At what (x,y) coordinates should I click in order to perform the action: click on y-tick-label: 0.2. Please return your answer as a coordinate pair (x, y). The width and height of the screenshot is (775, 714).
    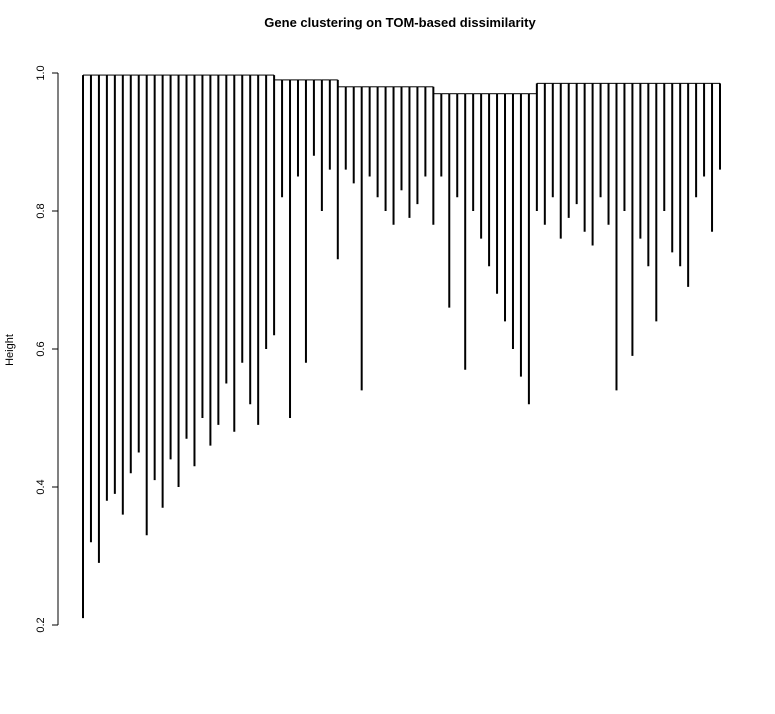
    Looking at the image, I should click on (41, 624).